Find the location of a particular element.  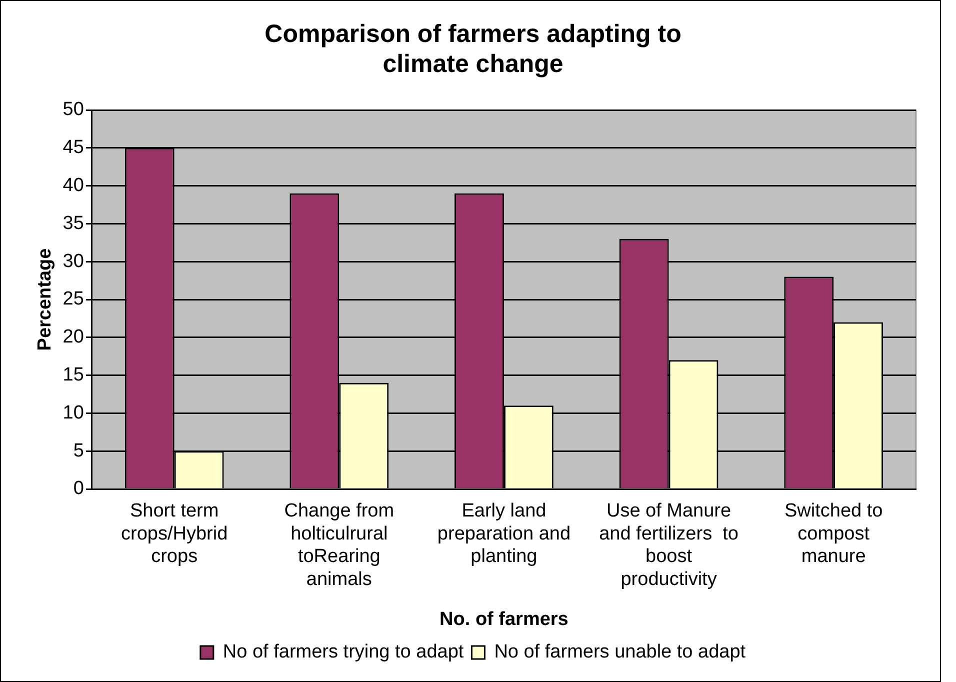

x-axis-title: No. of farmers is located at coordinates (504, 619).